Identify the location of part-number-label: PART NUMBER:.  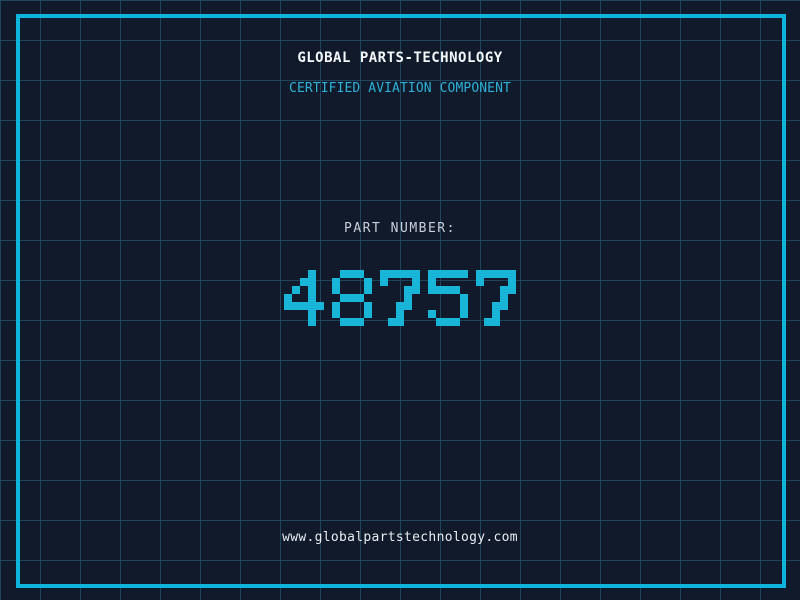
(400, 228).